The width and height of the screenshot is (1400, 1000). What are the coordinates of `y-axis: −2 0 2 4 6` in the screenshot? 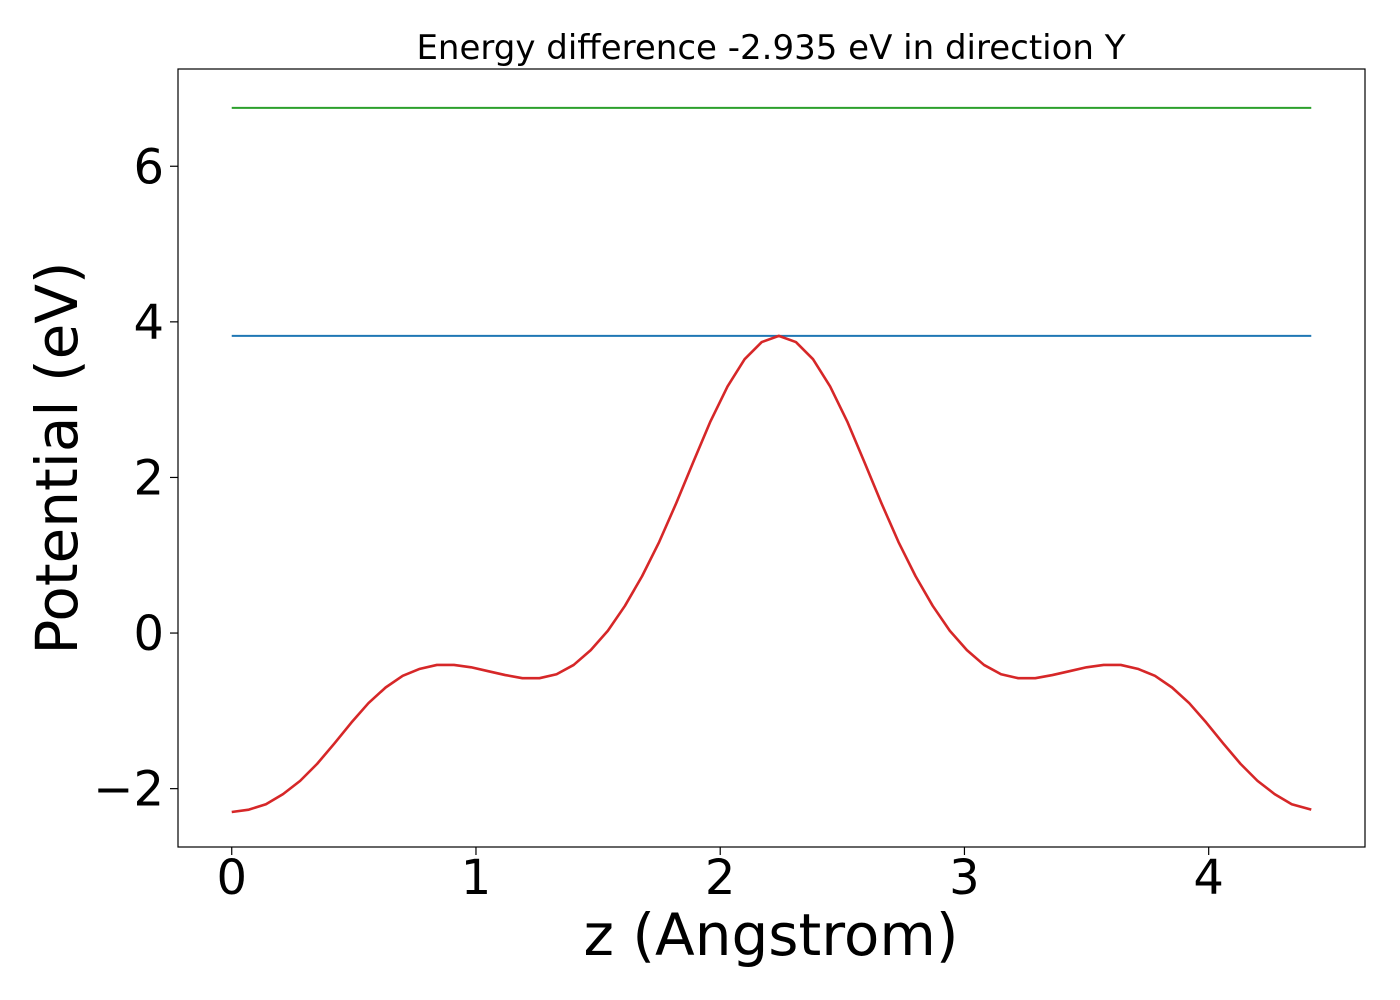 It's located at (135, 478).